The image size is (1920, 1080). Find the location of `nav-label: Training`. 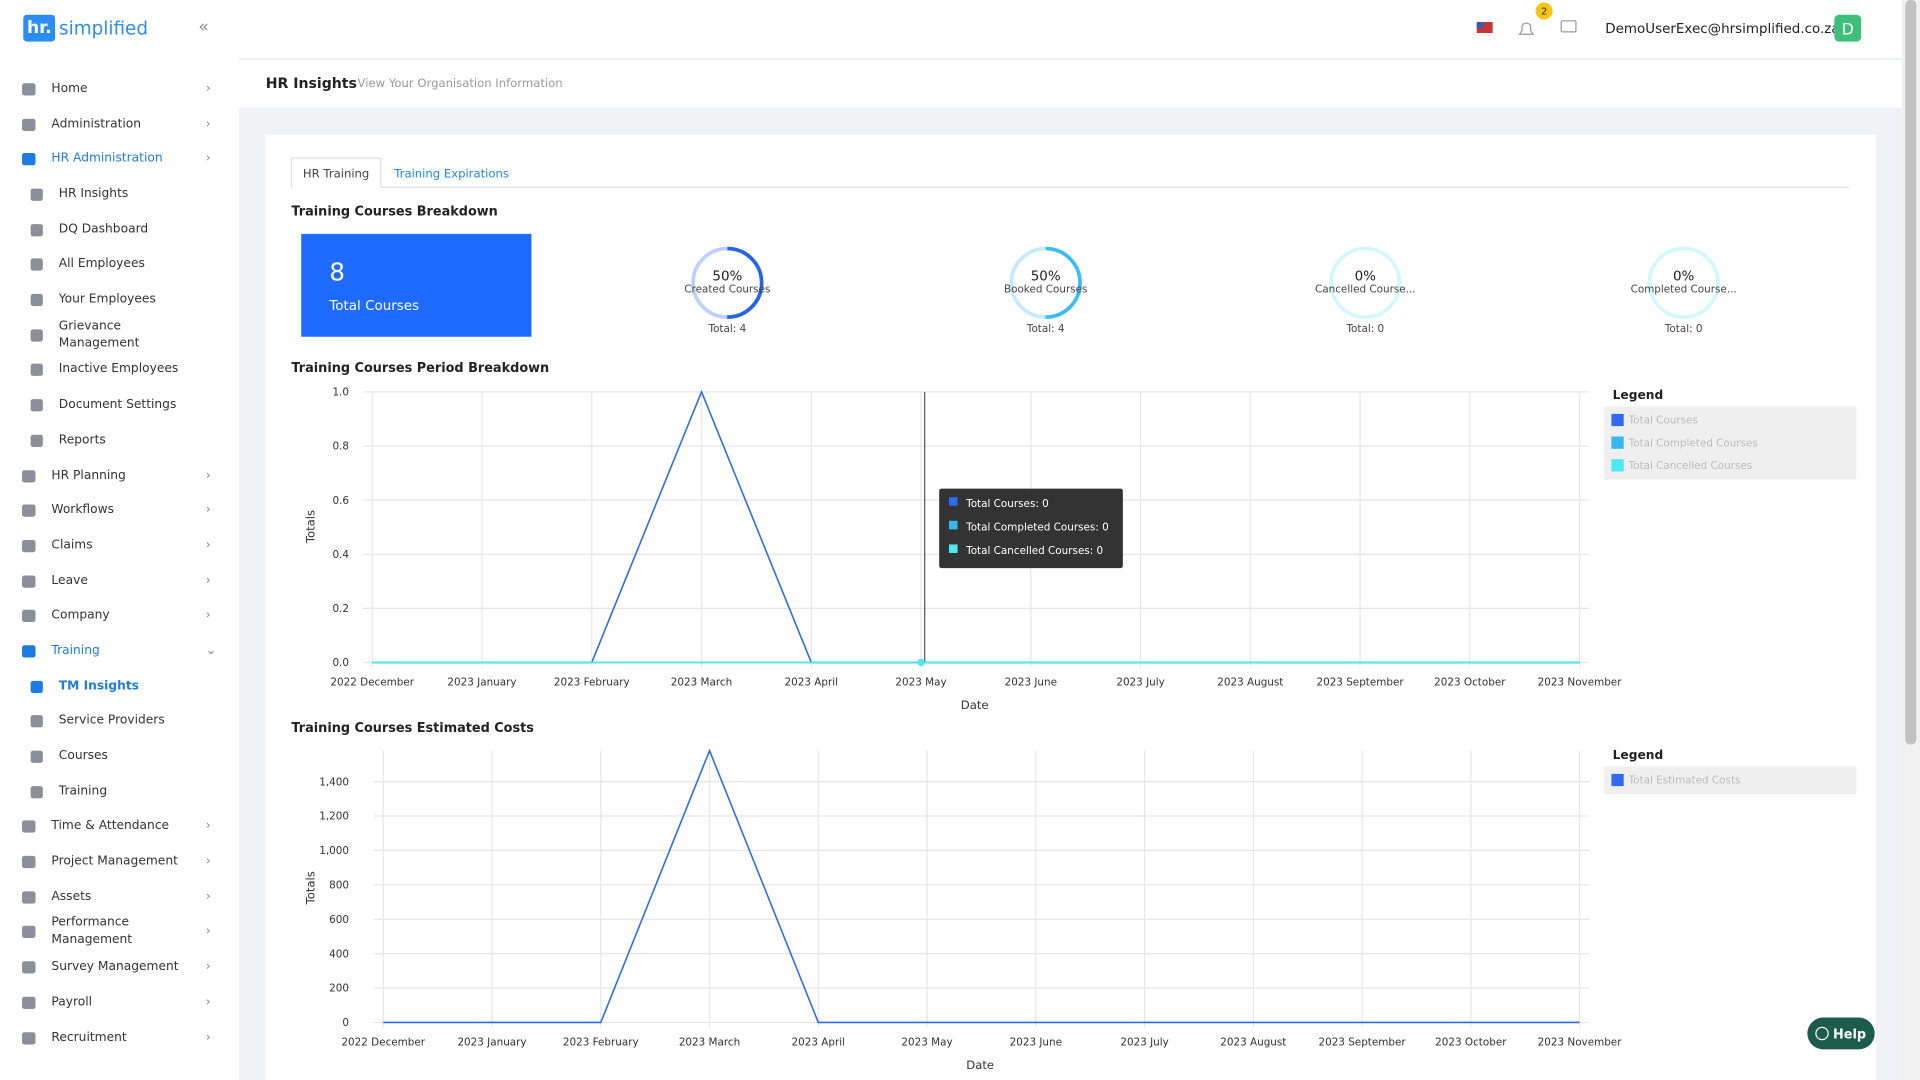

nav-label: Training is located at coordinates (75, 651).